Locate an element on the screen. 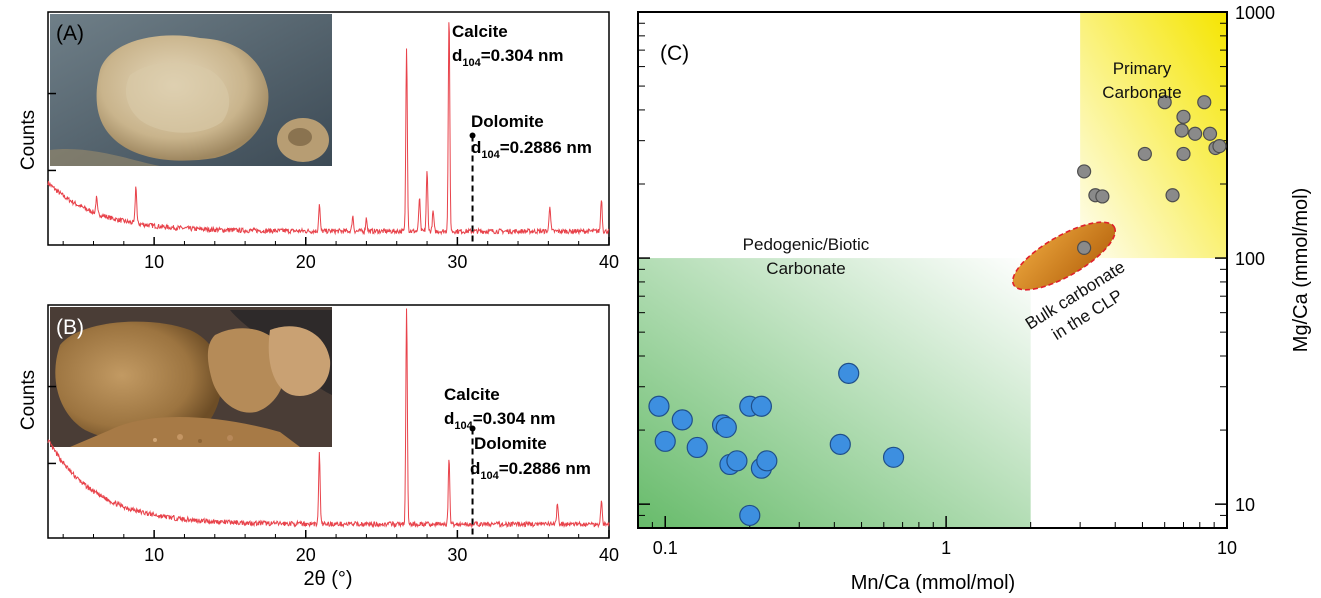 The width and height of the screenshot is (1321, 598). c-x-tick-label: 10 is located at coordinates (1227, 548).